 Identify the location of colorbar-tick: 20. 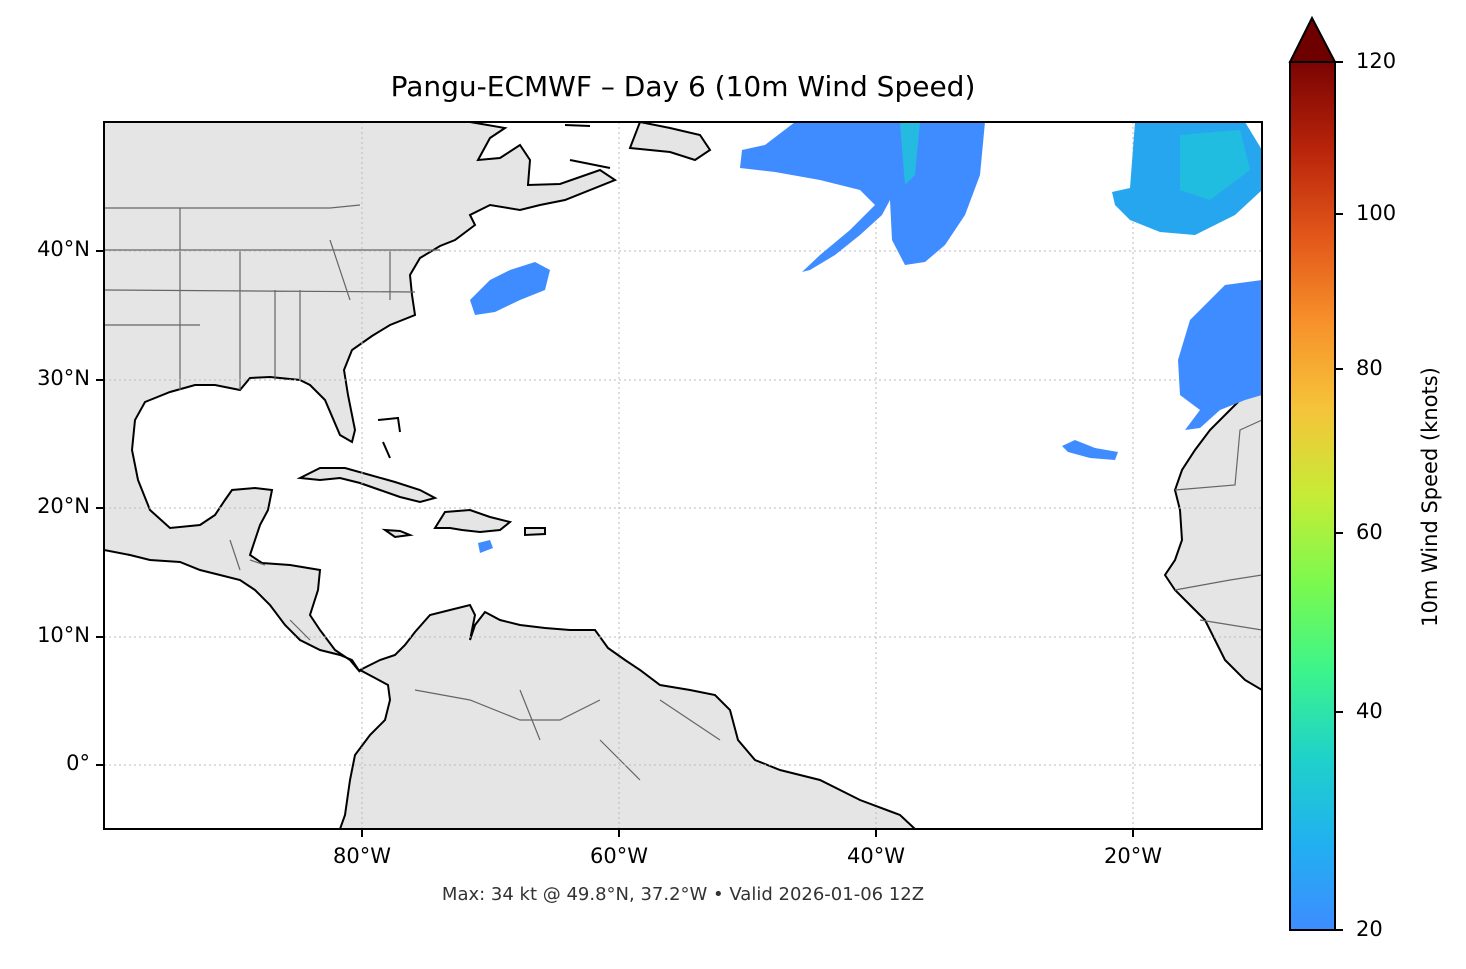
(1369, 929).